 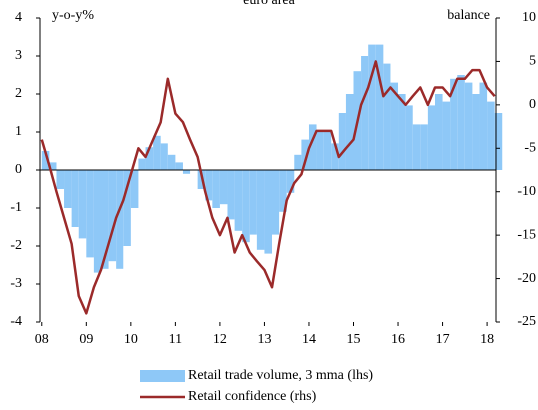 I want to click on y2-tick-label: 5, so click(x=532, y=61).